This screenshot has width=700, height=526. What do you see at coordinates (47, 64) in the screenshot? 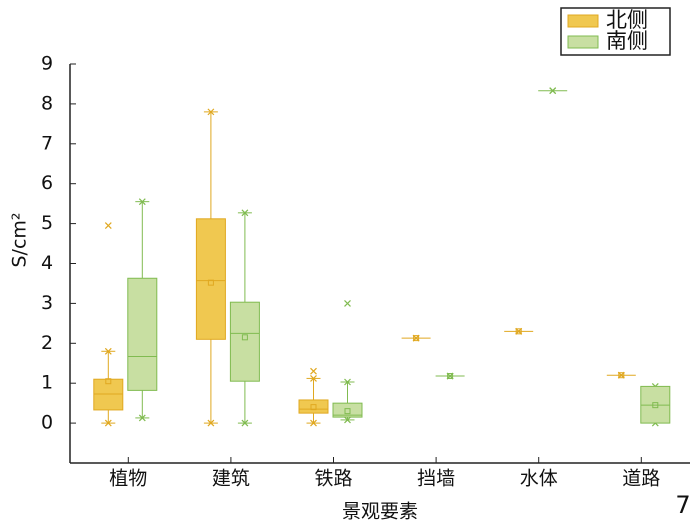
I see `y-tick-label: 9` at bounding box center [47, 64].